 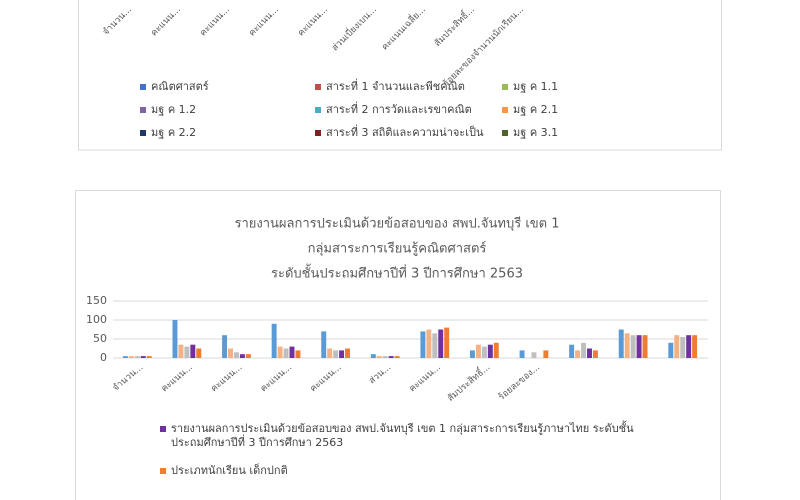 I want to click on y-tick-label: 50, so click(x=100, y=338).